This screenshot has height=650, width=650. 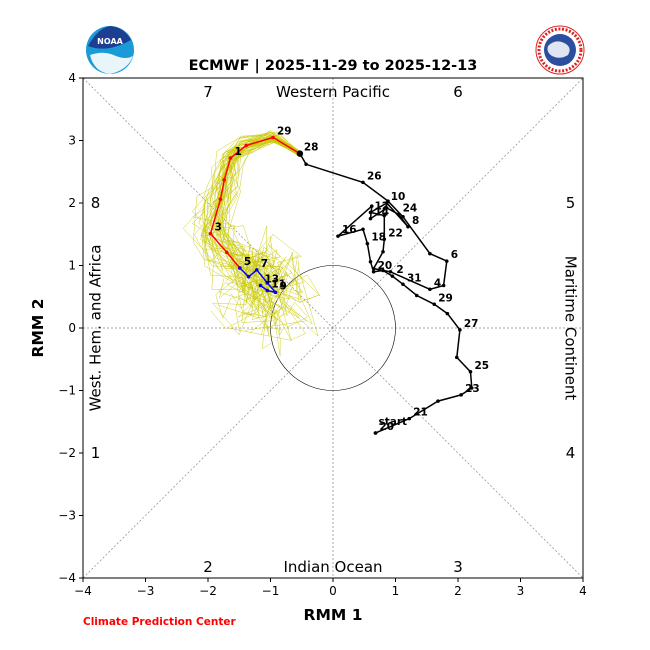 I want to click on y-tick-label: 0, so click(x=72, y=328).